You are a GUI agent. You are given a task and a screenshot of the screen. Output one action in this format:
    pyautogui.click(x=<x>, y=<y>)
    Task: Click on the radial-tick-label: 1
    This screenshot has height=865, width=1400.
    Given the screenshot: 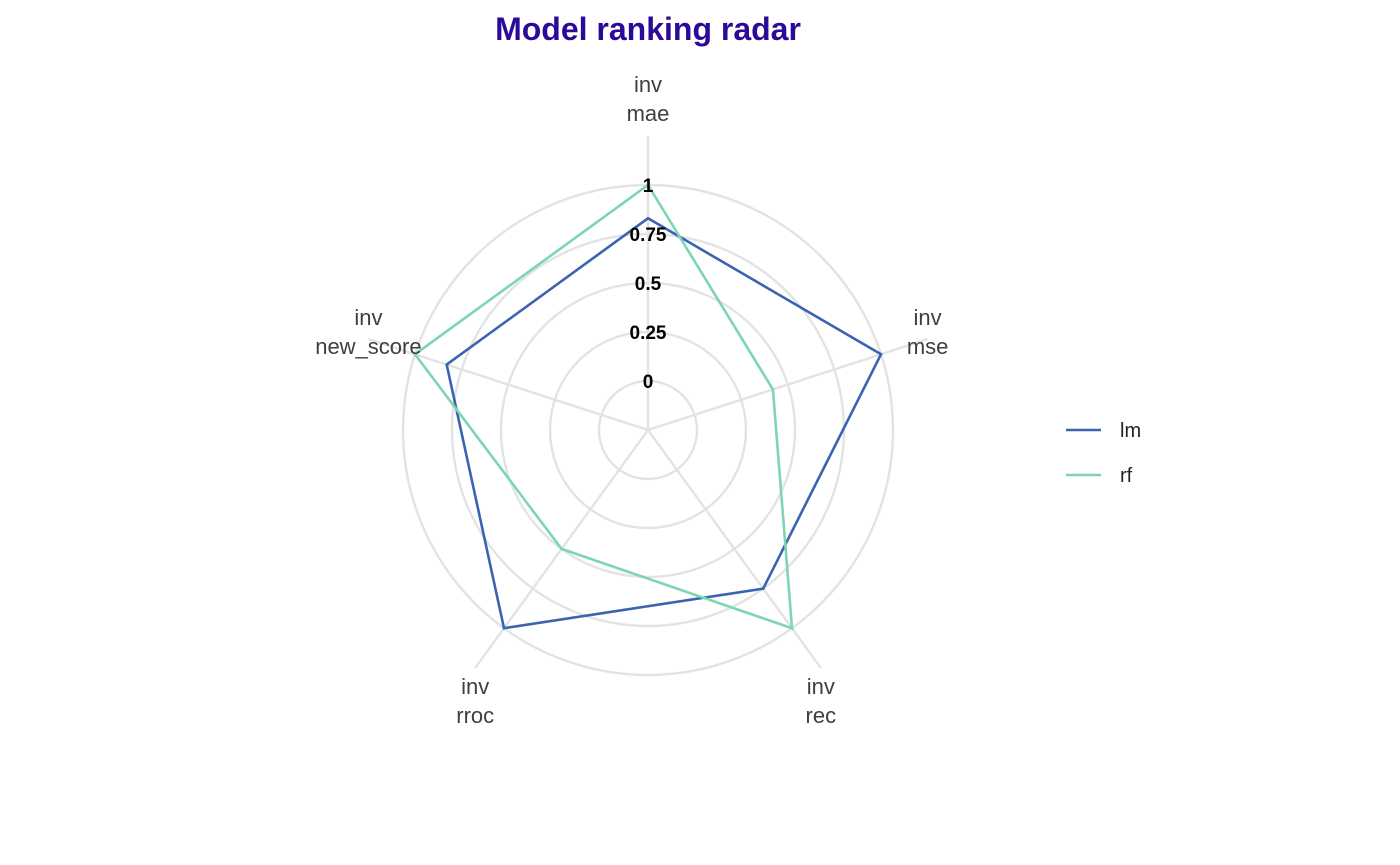 What is the action you would take?
    pyautogui.click(x=648, y=186)
    